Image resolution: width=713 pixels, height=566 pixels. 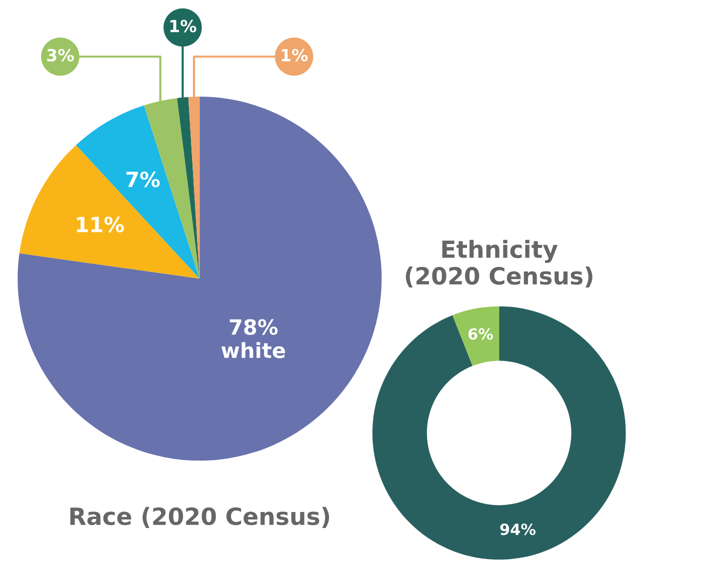 What do you see at coordinates (480, 334) in the screenshot?
I see `data-label: 6%` at bounding box center [480, 334].